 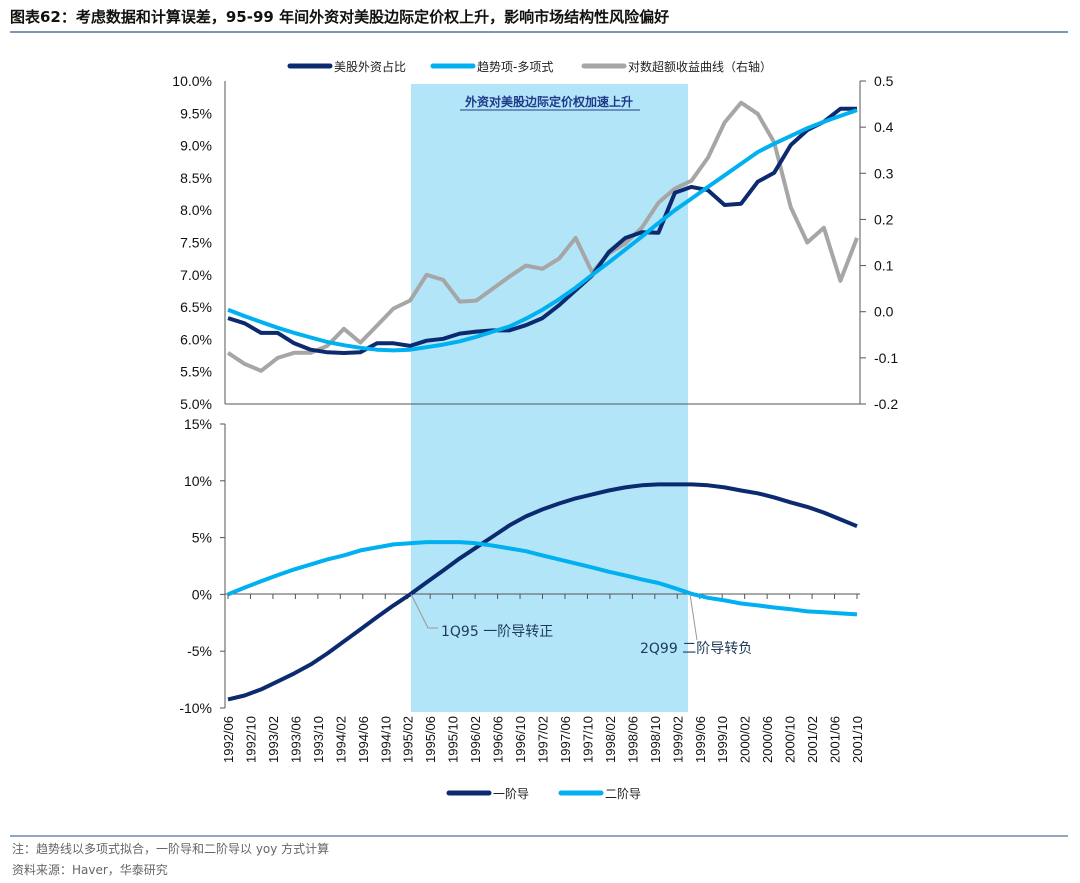 I want to click on annotation-1q95: 1Q95 一阶导转正, so click(x=497, y=632).